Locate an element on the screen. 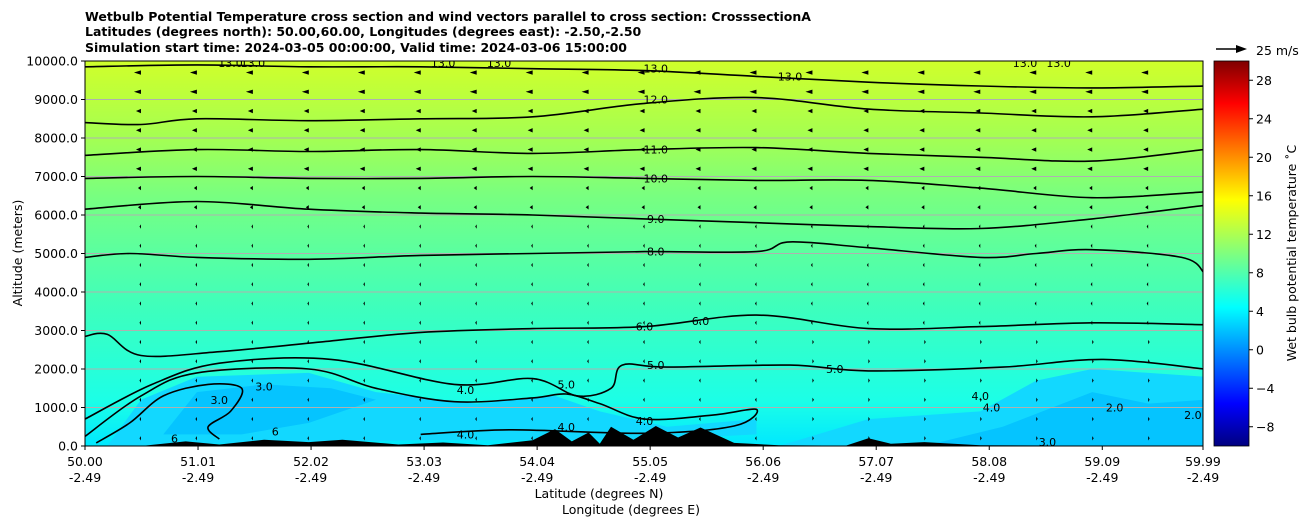 The height and width of the screenshot is (526, 1311). y-tick-label-5: 5000.0 is located at coordinates (56, 253).